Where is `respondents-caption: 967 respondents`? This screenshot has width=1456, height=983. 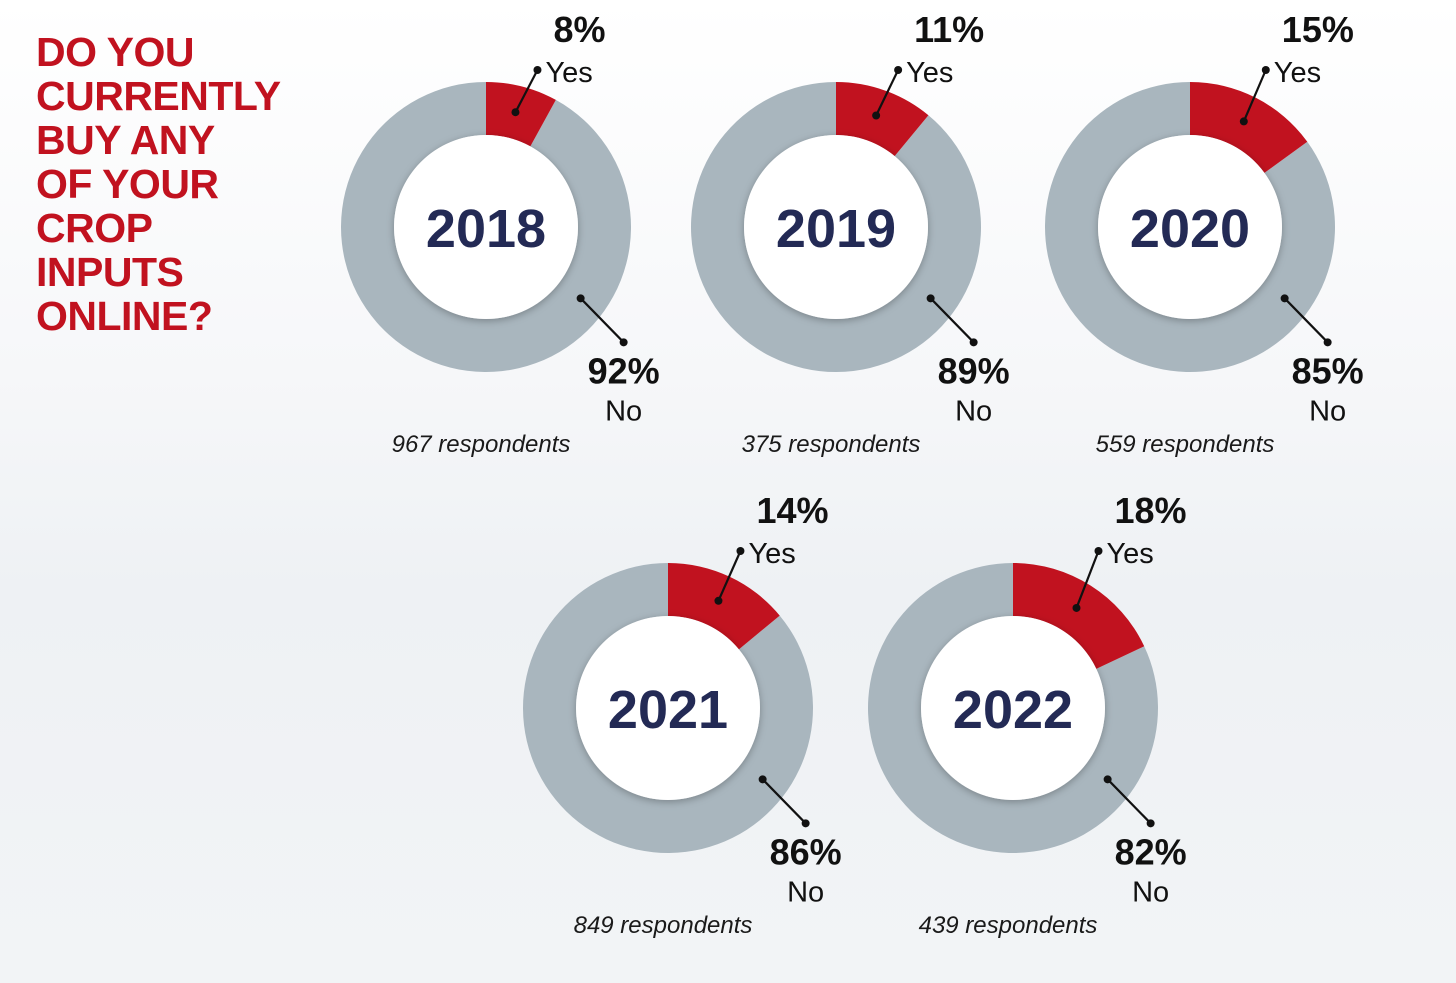 respondents-caption: 967 respondents is located at coordinates (481, 444).